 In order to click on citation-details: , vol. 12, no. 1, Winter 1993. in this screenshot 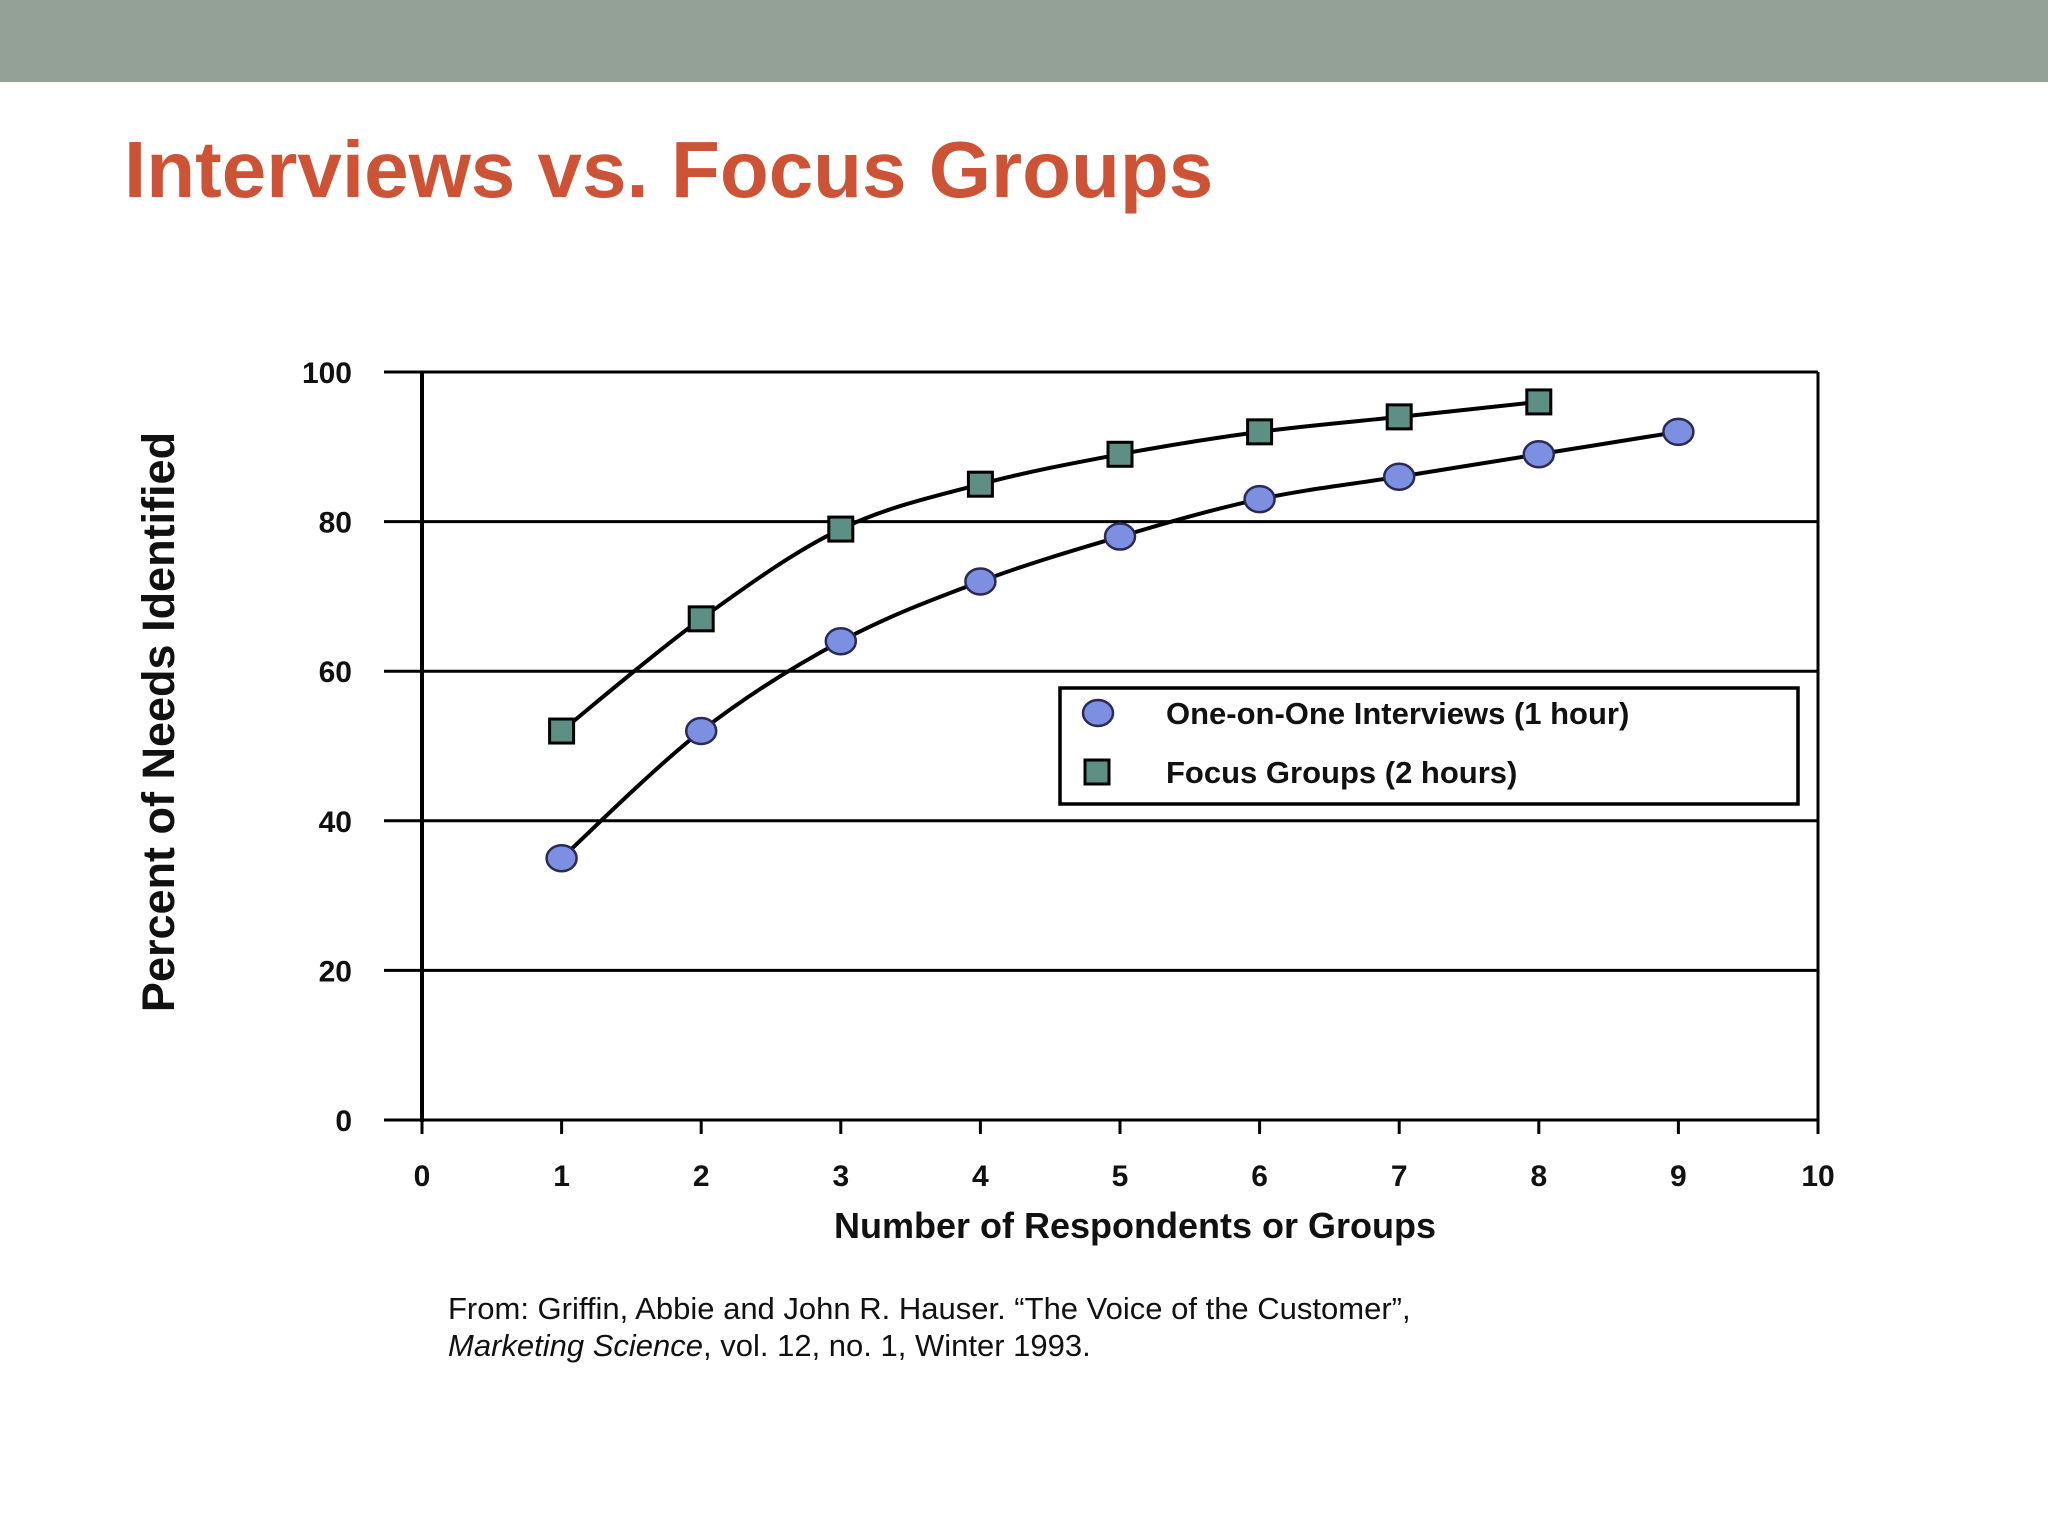, I will do `click(897, 1345)`.